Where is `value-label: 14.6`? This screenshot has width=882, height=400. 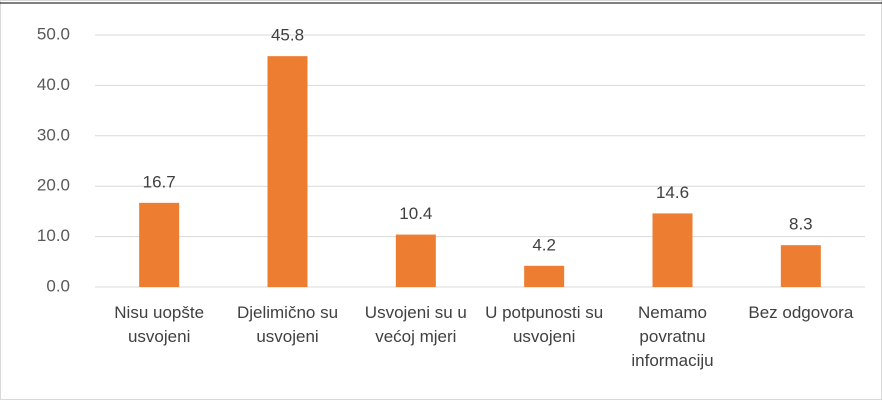 value-label: 14.6 is located at coordinates (672, 192).